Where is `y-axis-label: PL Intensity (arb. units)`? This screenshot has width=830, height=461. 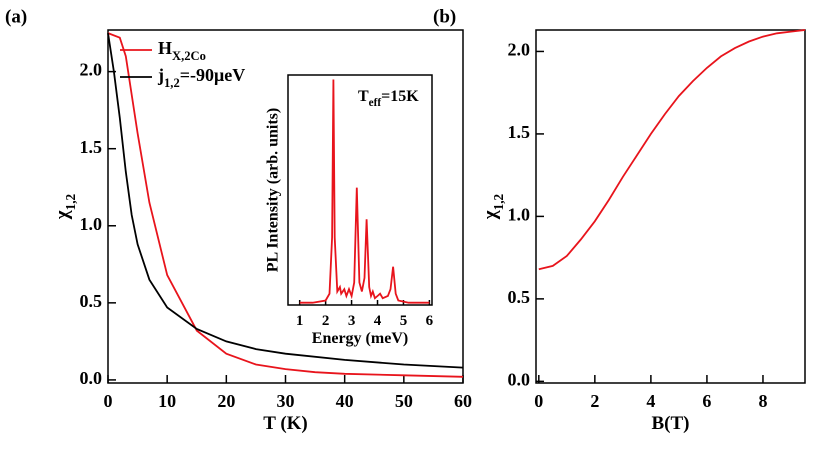 y-axis-label: PL Intensity (arb. units) is located at coordinates (273, 190).